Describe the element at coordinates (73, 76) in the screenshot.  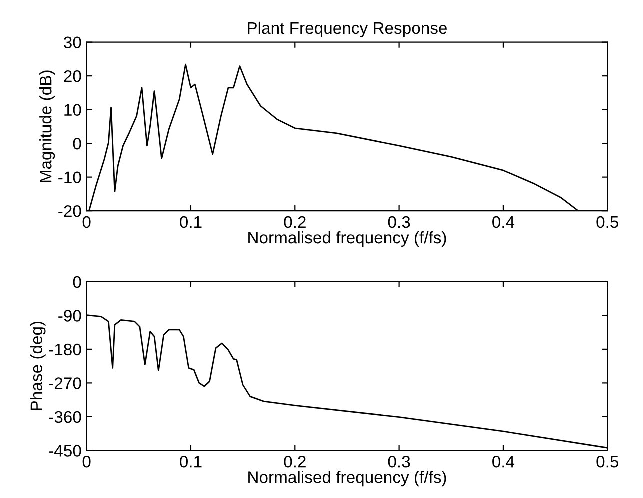
I see `y-tick-label: 20` at that location.